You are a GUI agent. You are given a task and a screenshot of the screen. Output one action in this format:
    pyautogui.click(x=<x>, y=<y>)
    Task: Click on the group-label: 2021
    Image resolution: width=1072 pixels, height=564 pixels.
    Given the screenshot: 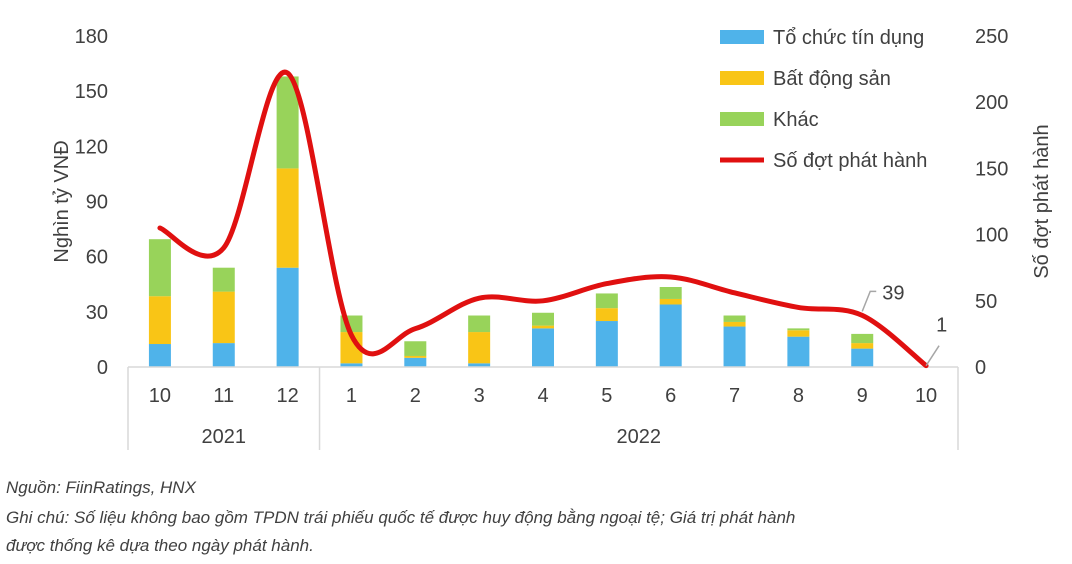 What is the action you would take?
    pyautogui.click(x=224, y=437)
    